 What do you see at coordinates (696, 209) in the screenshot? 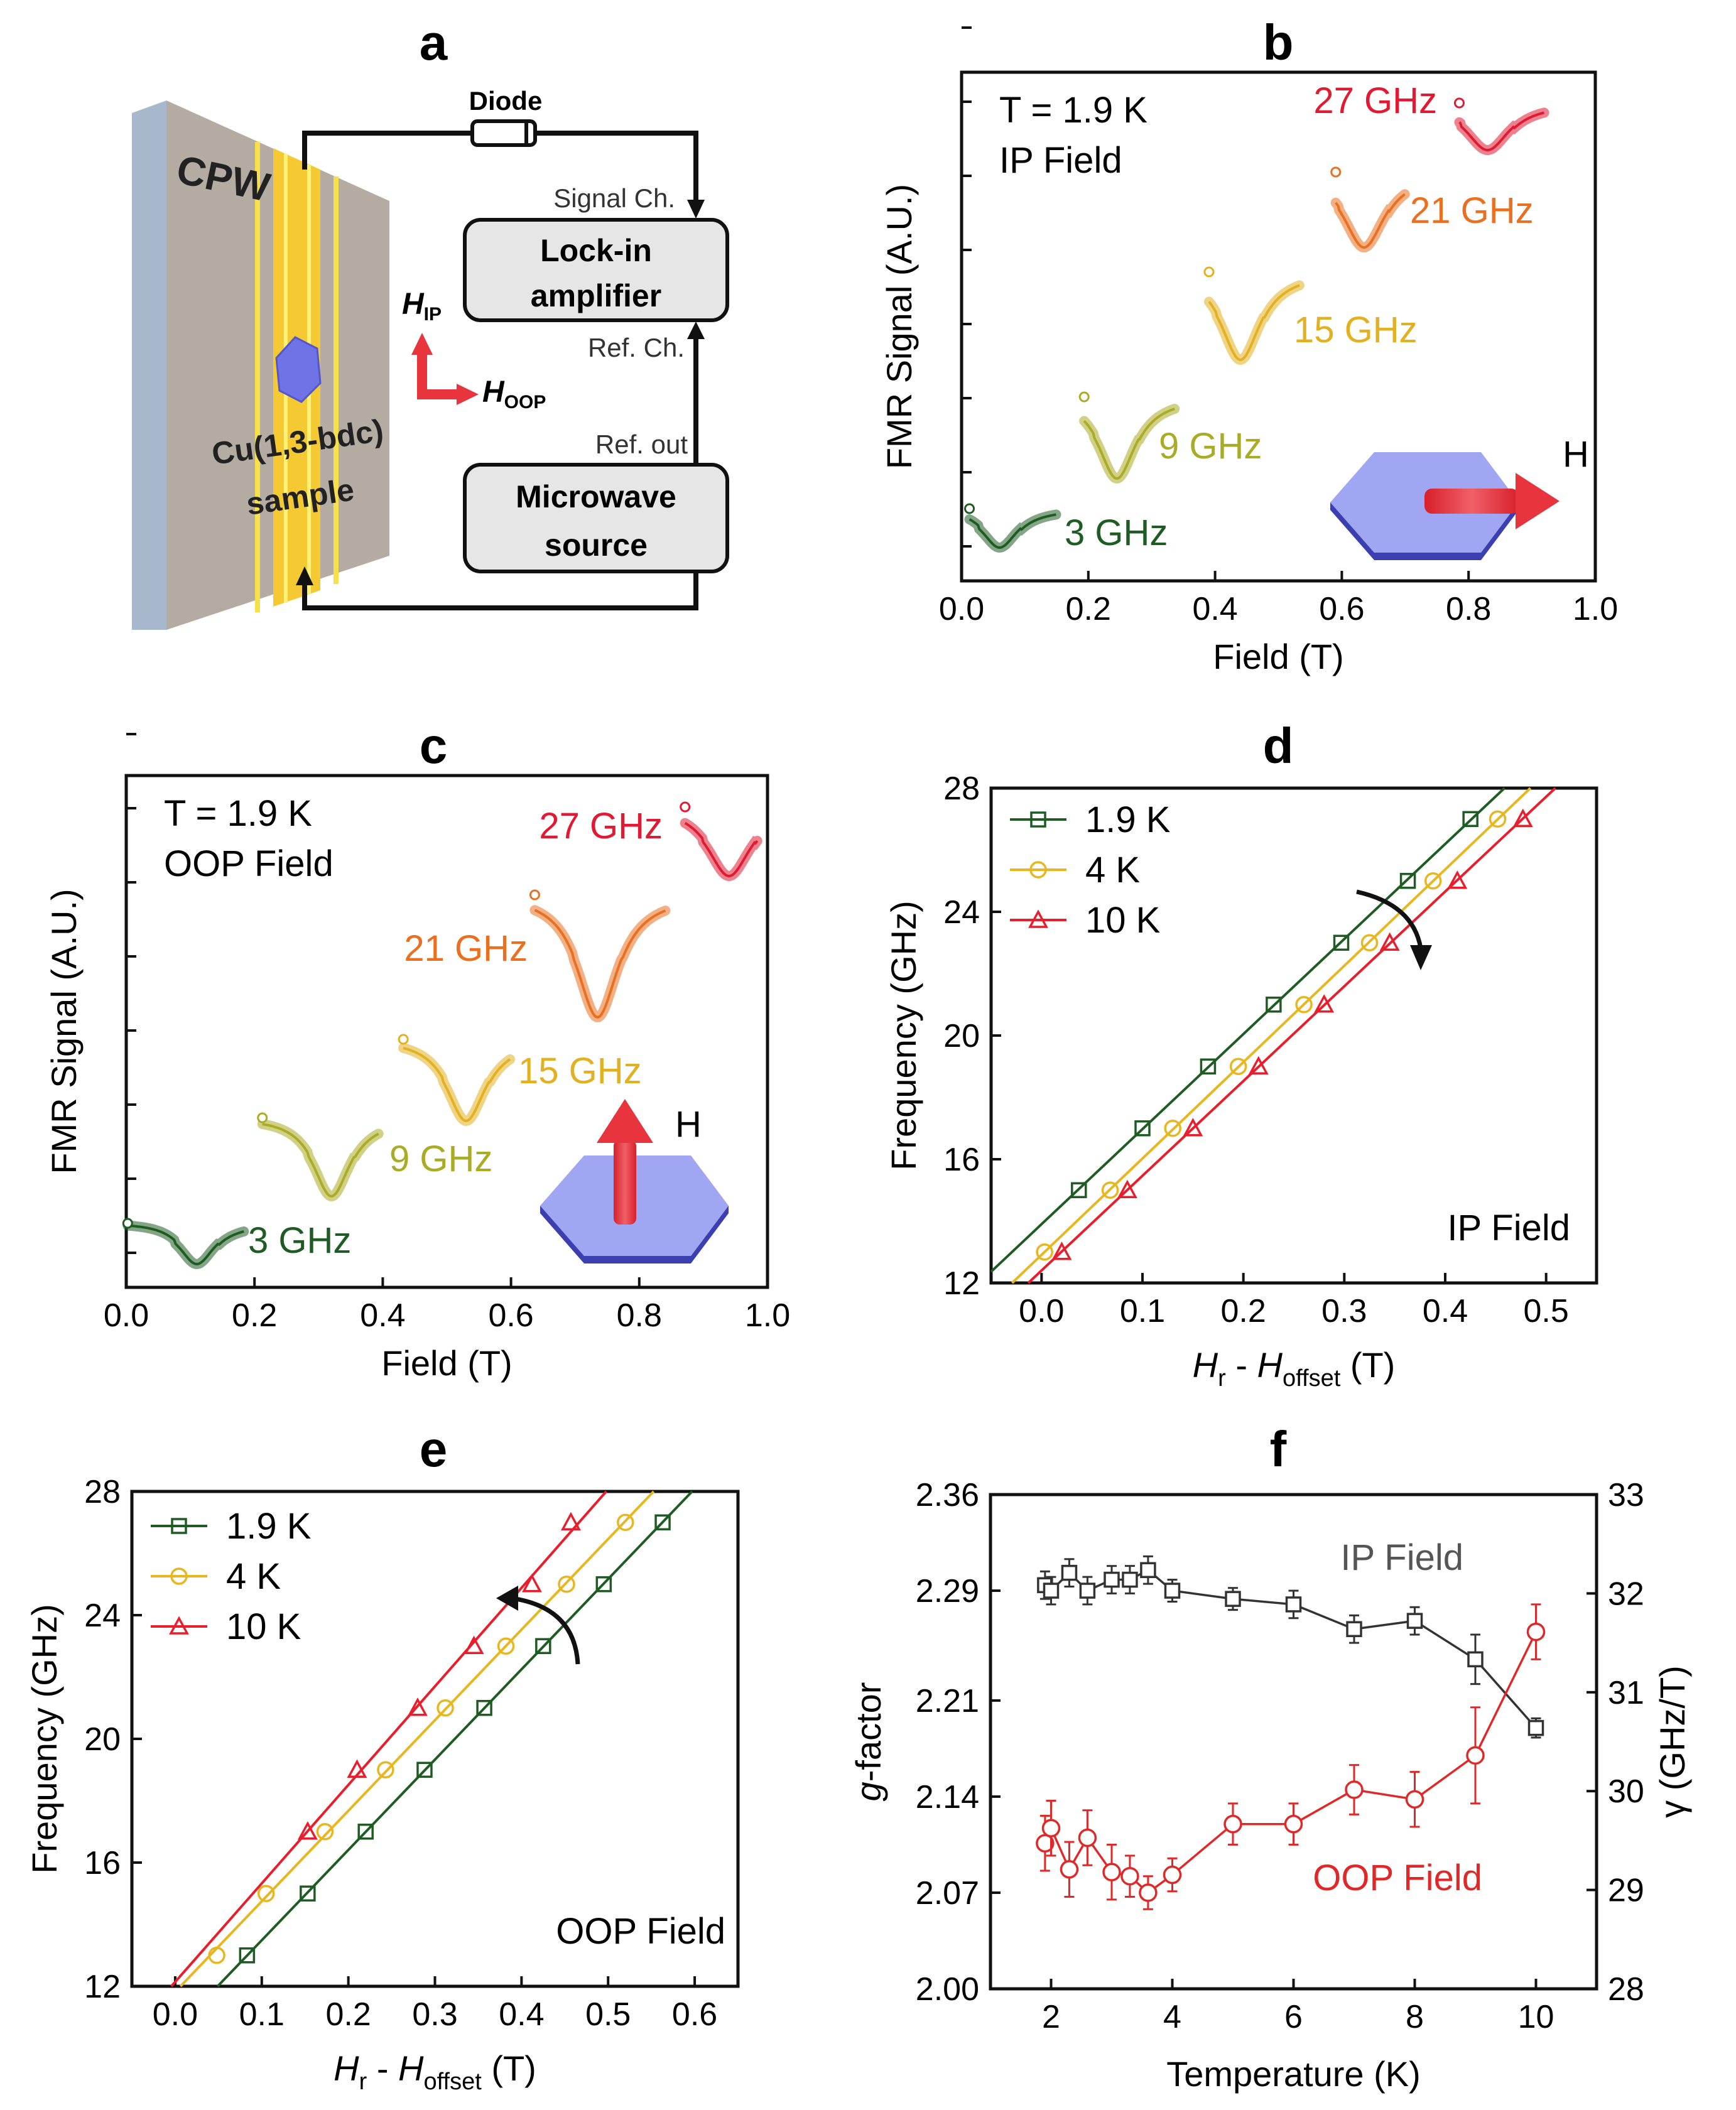
I see `arrow-into-lockin` at bounding box center [696, 209].